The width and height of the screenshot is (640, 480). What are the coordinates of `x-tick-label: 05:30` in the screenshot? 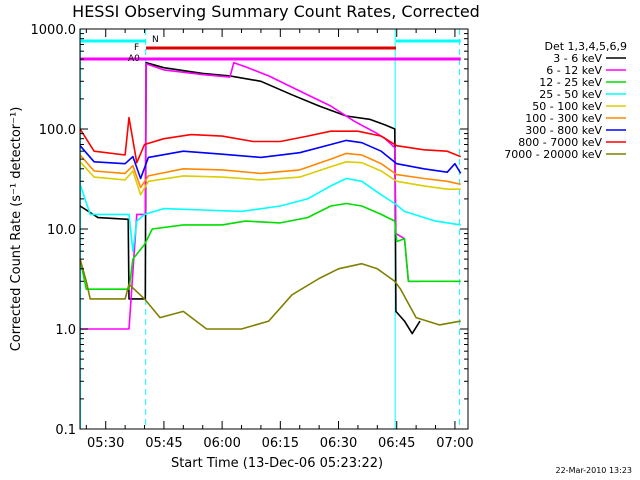 It's located at (105, 443).